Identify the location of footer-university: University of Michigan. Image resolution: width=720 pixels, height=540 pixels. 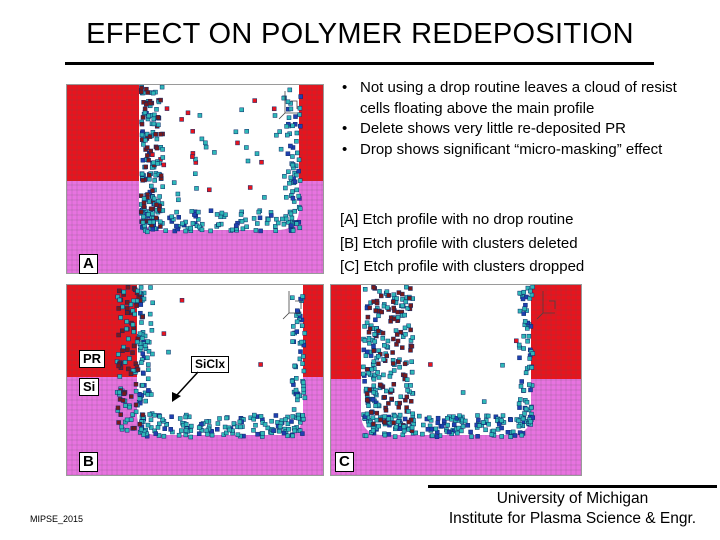
(572, 498).